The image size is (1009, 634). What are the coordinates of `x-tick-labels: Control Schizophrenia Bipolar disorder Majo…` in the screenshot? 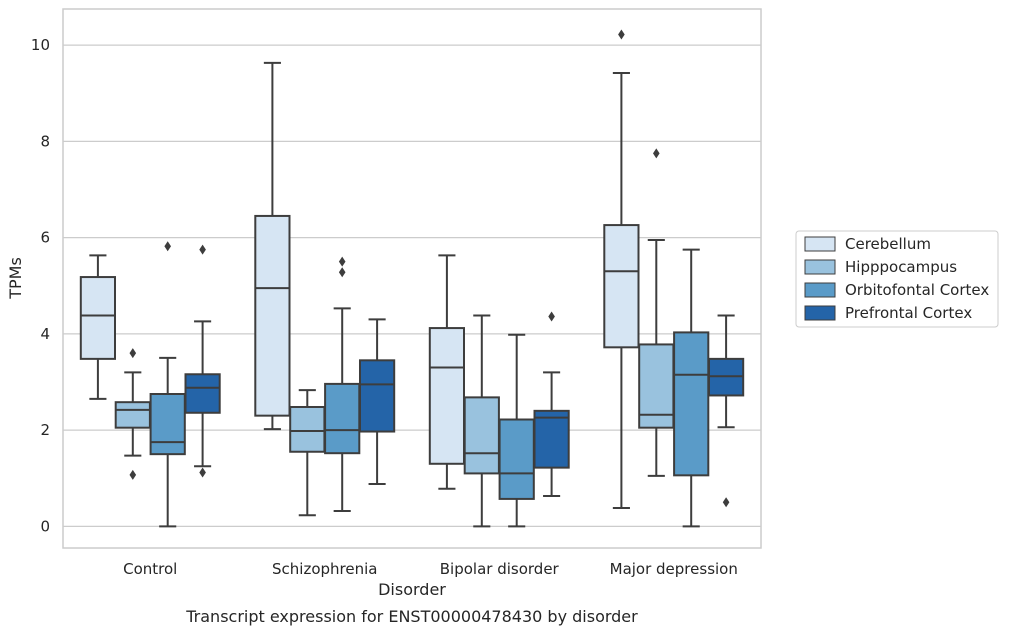 It's located at (430, 569).